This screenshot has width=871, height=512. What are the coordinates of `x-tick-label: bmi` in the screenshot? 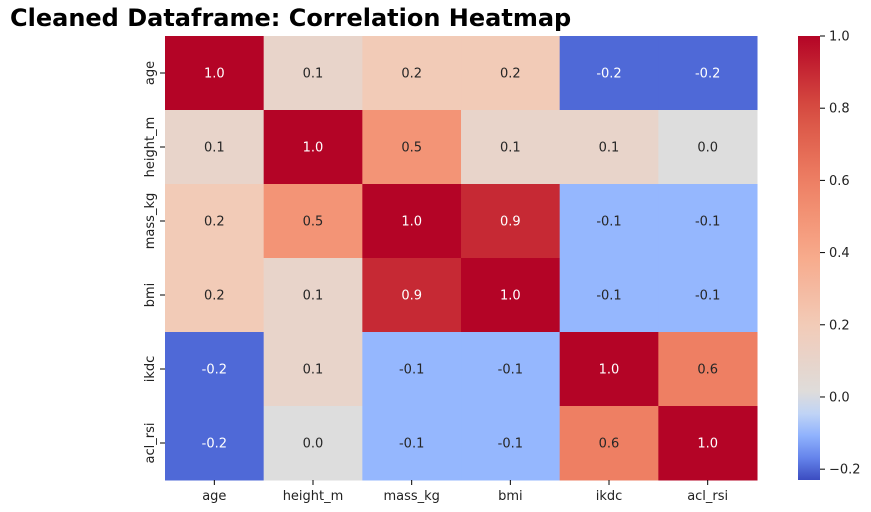 It's located at (510, 496).